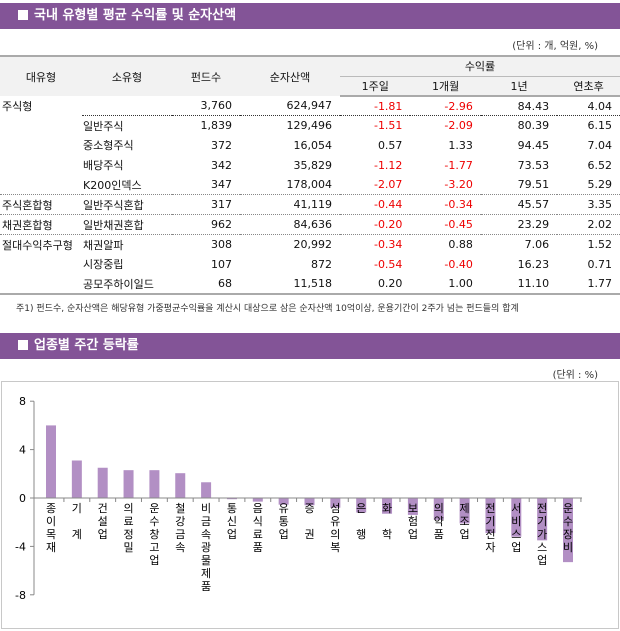  Describe the element at coordinates (600, 165) in the screenshot. I see `cell-ytd: 6.52` at that location.